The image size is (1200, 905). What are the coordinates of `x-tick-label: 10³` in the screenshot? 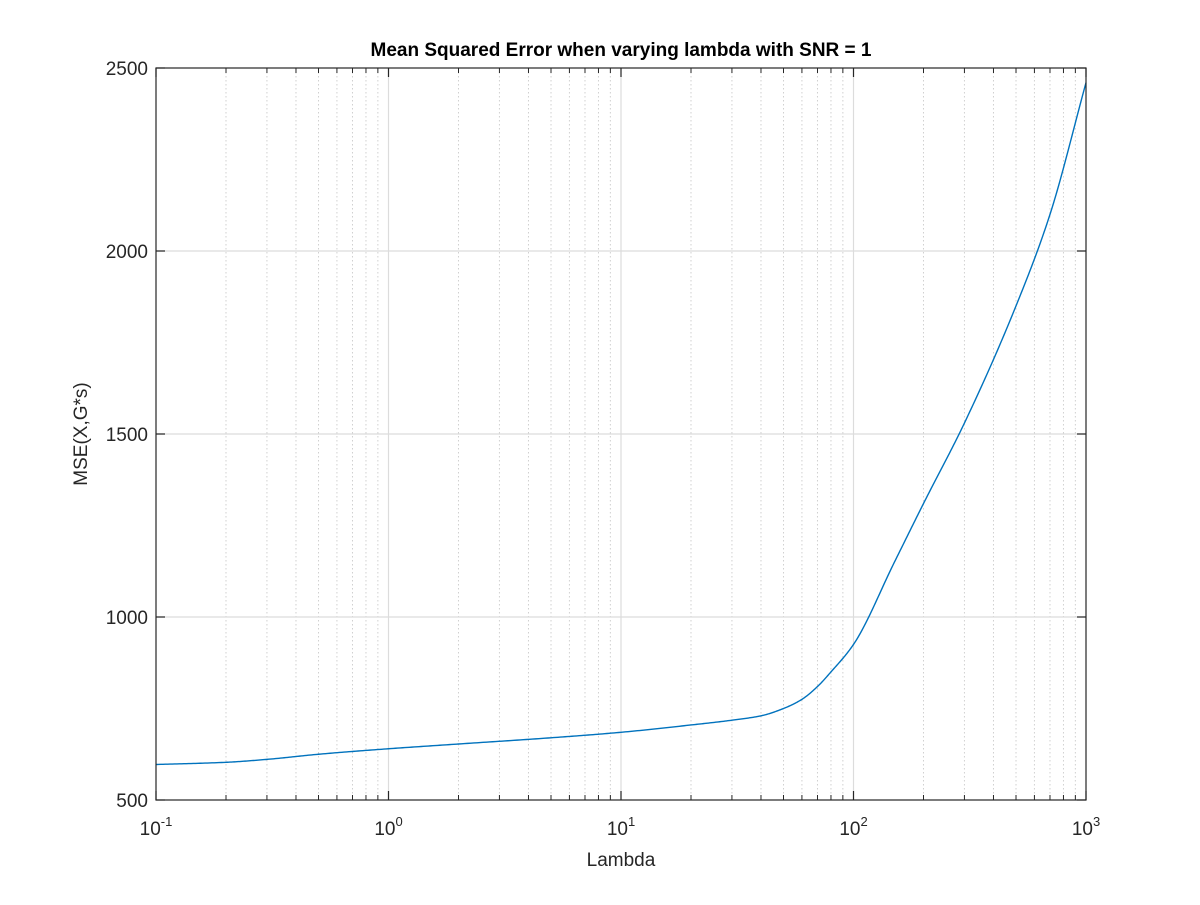 It's located at (1086, 827).